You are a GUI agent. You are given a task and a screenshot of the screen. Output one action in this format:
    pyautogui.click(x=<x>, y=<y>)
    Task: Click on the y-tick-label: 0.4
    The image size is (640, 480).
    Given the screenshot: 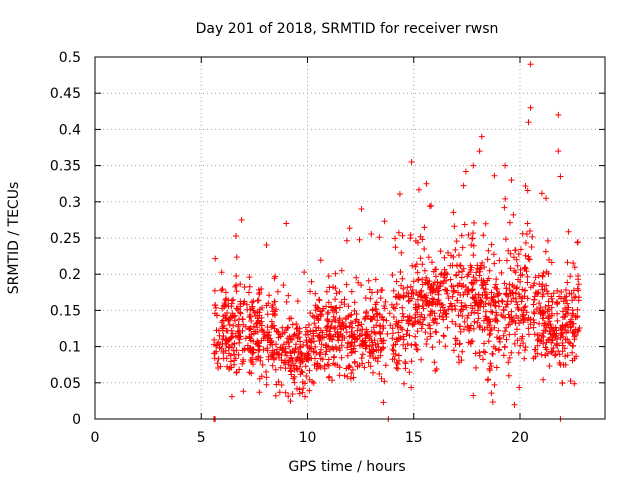 What is the action you would take?
    pyautogui.click(x=70, y=130)
    